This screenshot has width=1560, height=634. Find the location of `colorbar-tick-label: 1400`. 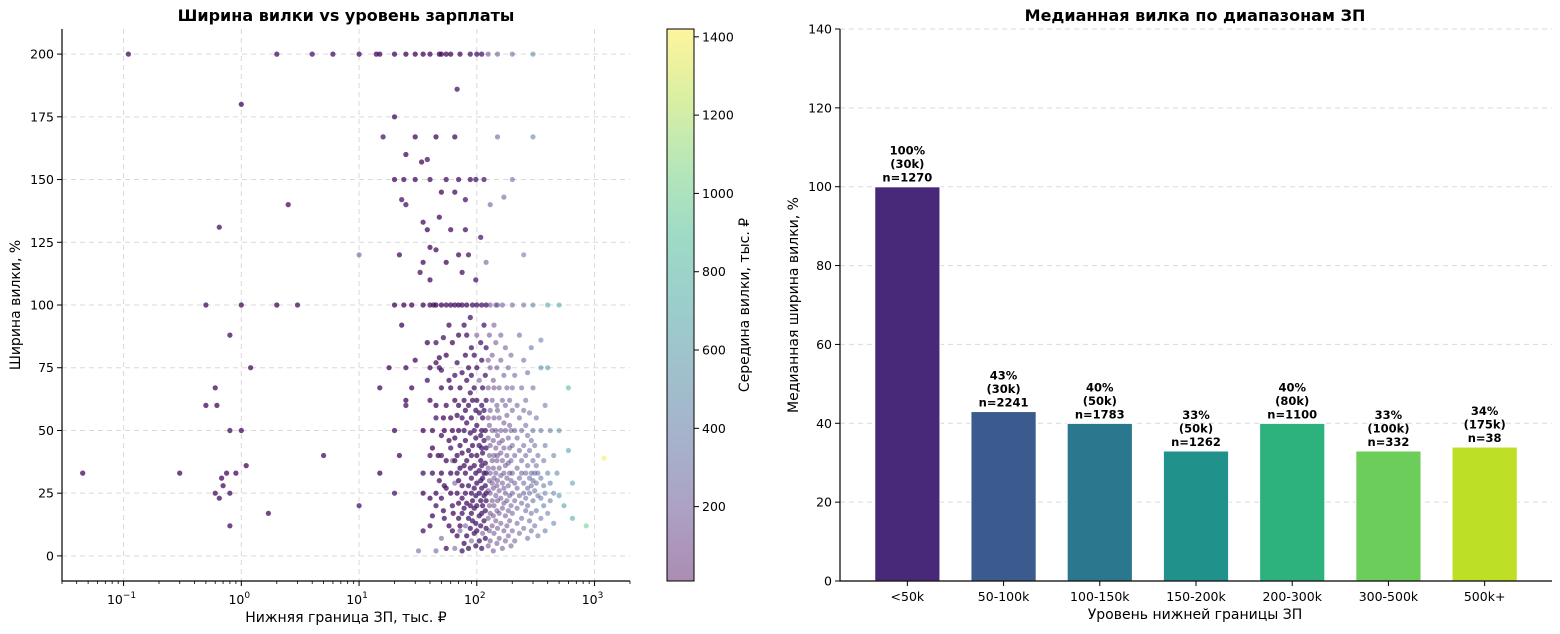

colorbar-tick-label: 1400 is located at coordinates (718, 36).